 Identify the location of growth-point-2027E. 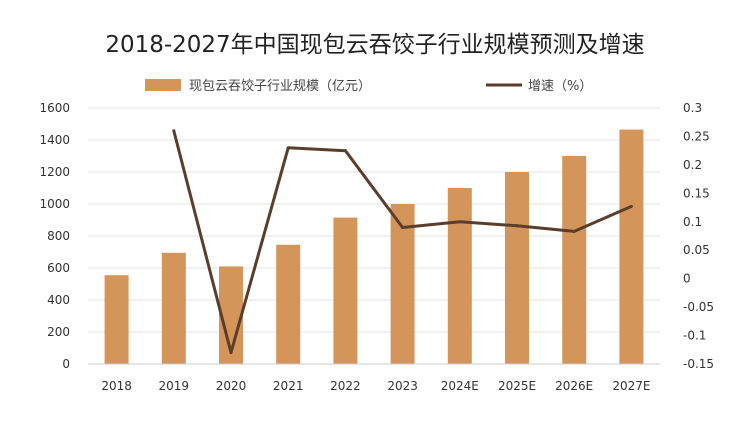
(631, 206).